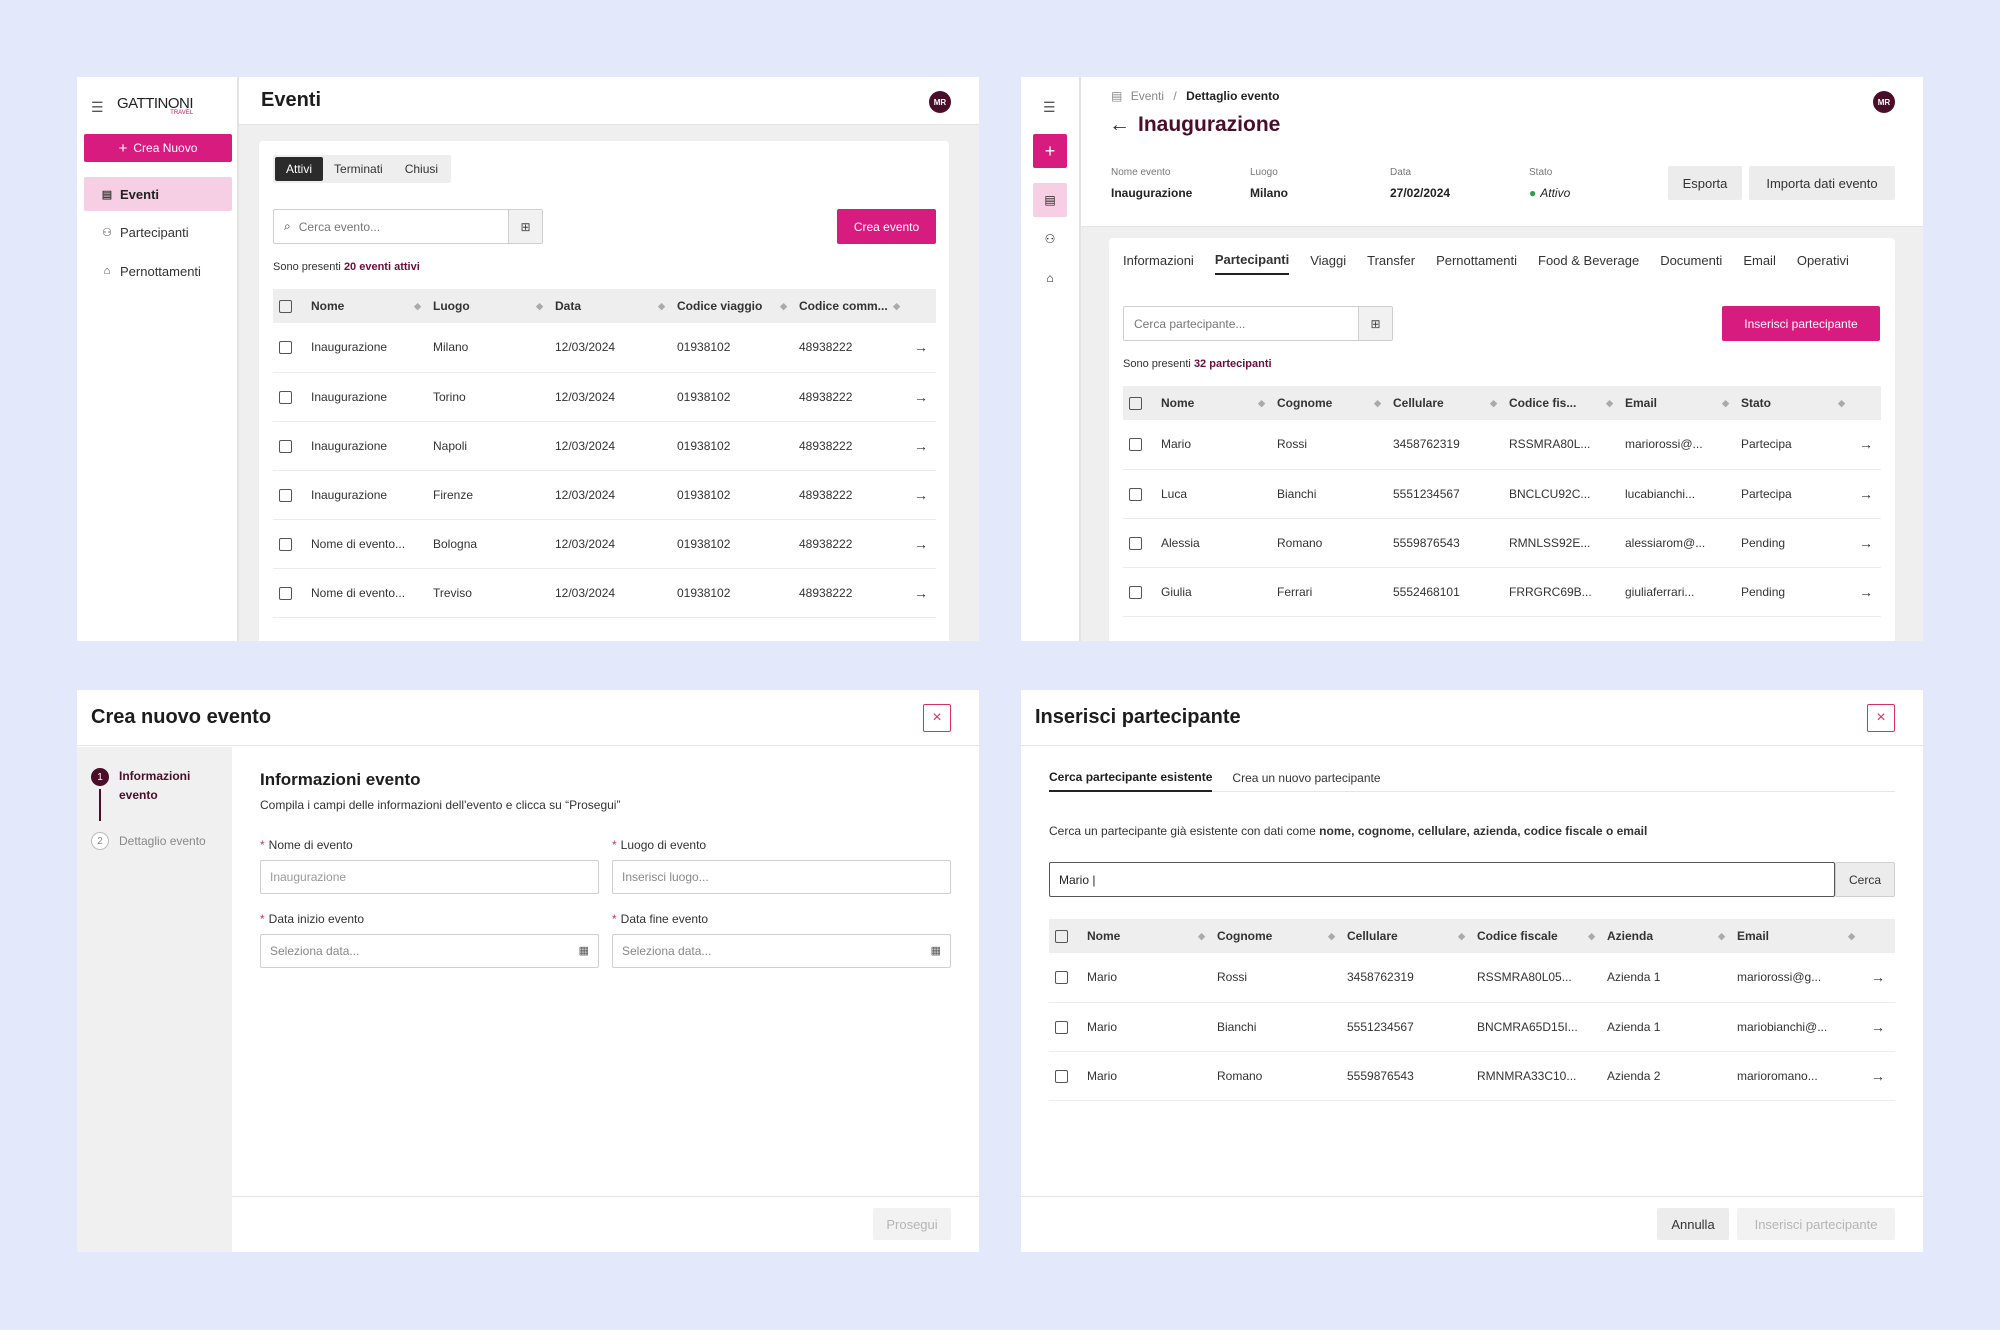  I want to click on column-header: Codice comm... ◆, so click(849, 306).